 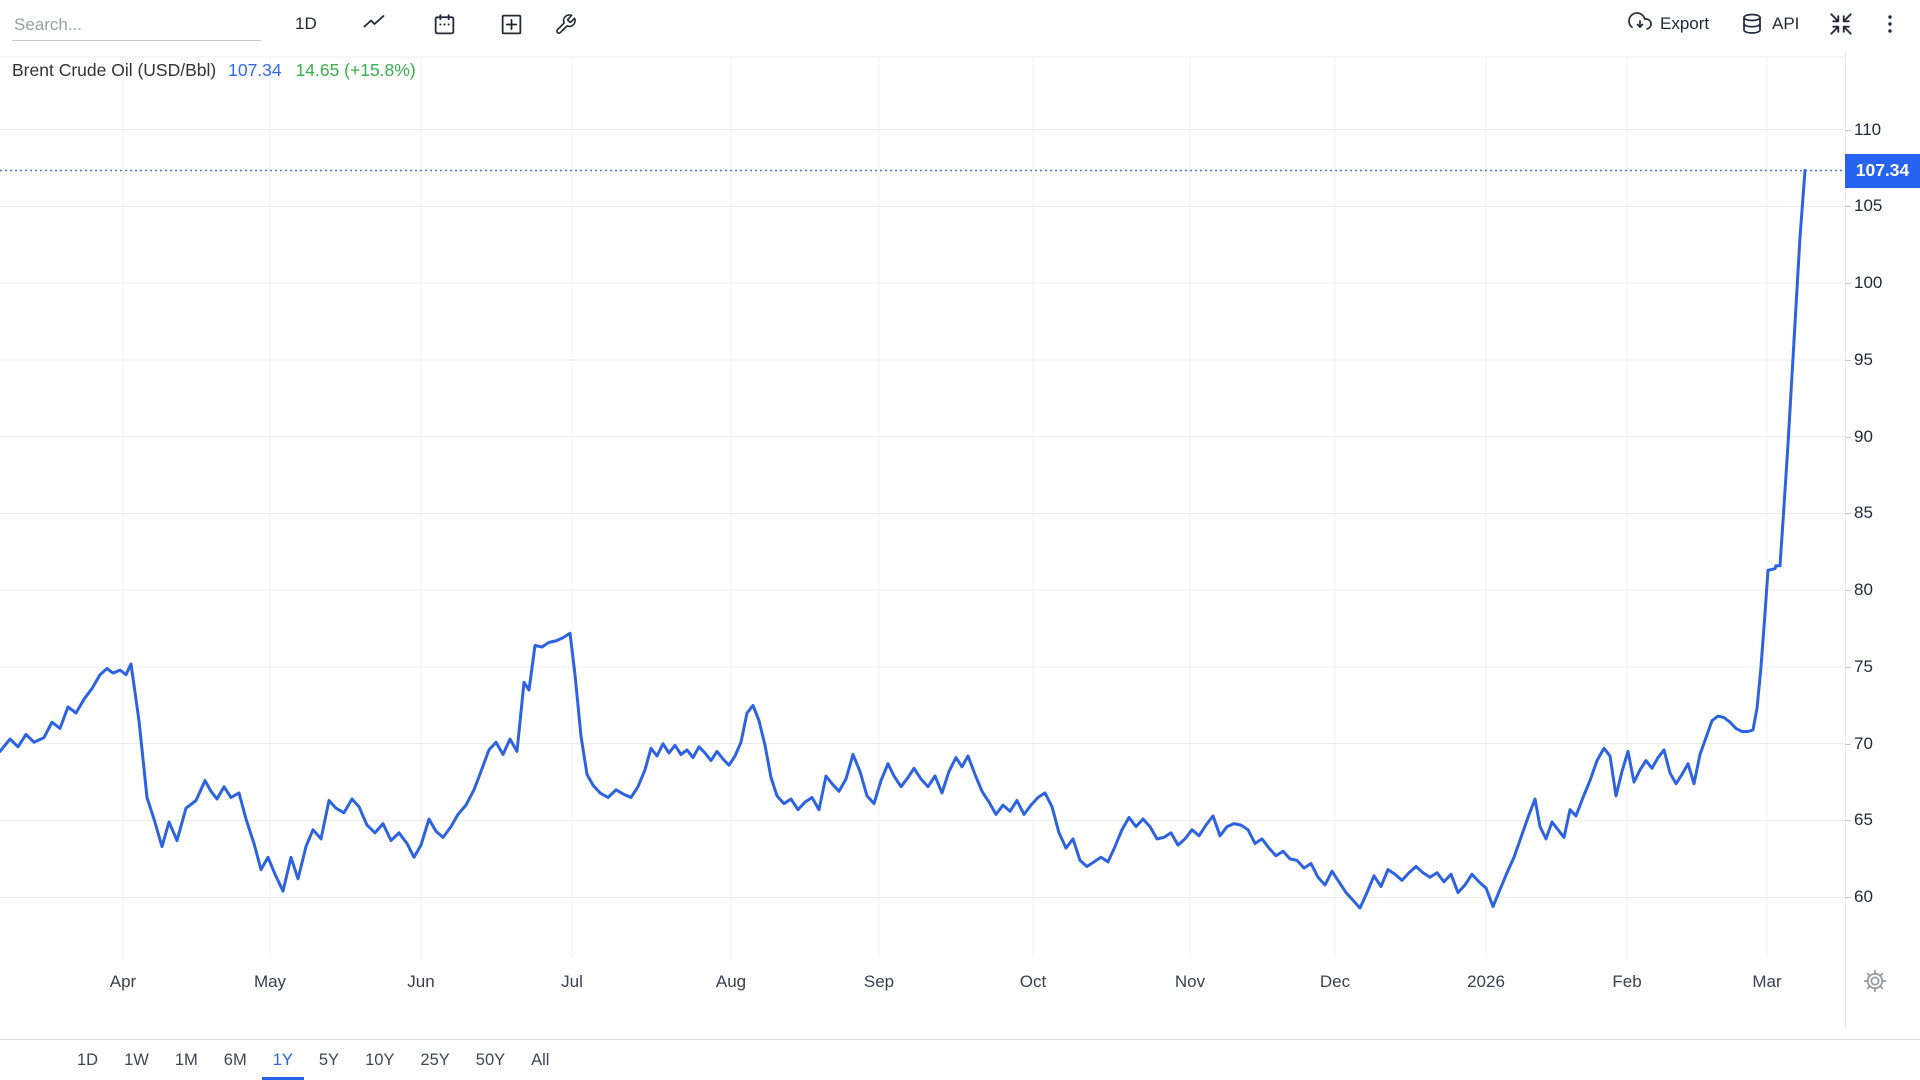 What do you see at coordinates (186, 1060) in the screenshot?
I see `timeframe-button-1m: 1M` at bounding box center [186, 1060].